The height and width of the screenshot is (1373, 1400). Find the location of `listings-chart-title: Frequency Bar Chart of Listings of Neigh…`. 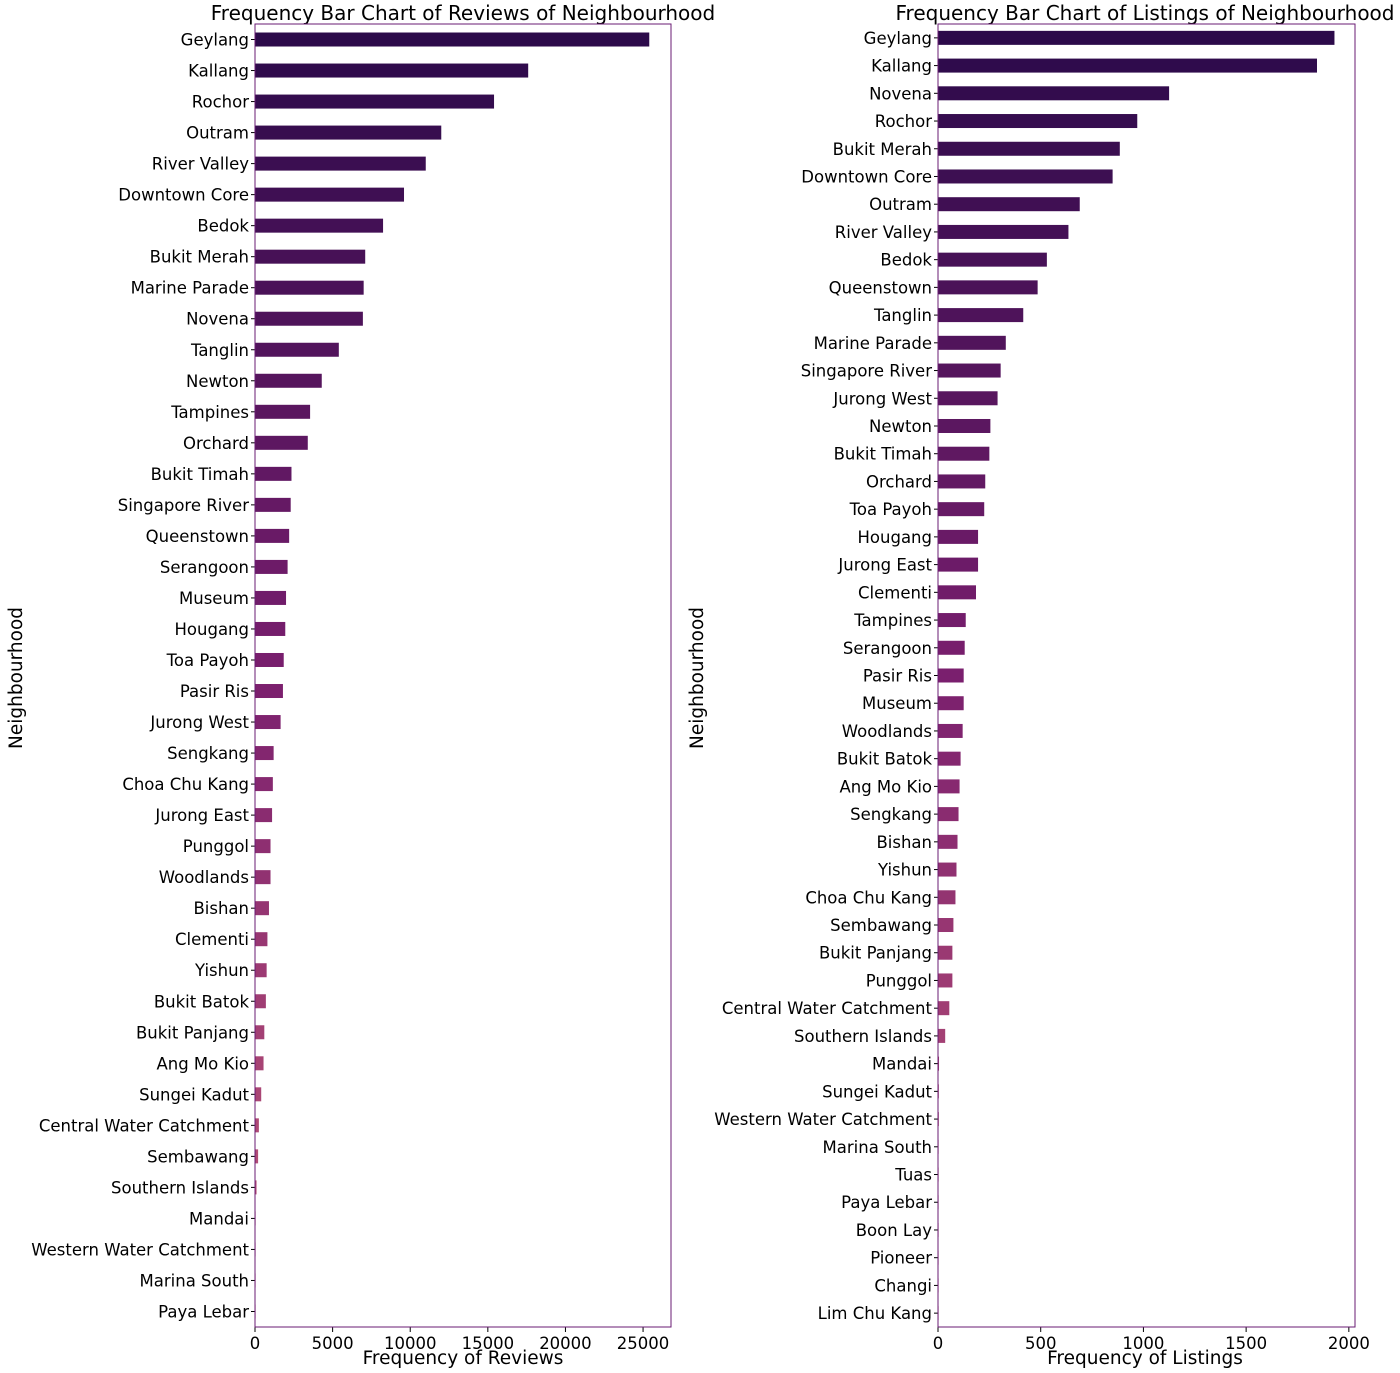

listings-chart-title: Frequency Bar Chart of Listings of Neigh… is located at coordinates (1144, 13).